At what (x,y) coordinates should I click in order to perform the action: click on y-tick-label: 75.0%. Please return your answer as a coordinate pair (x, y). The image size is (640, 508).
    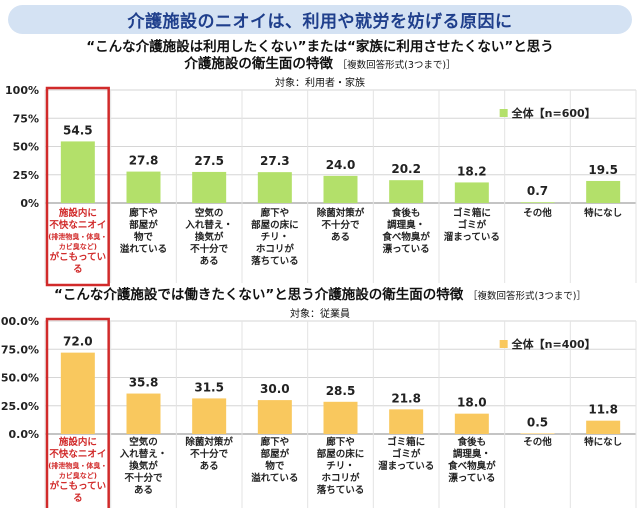
    Looking at the image, I should click on (20, 349).